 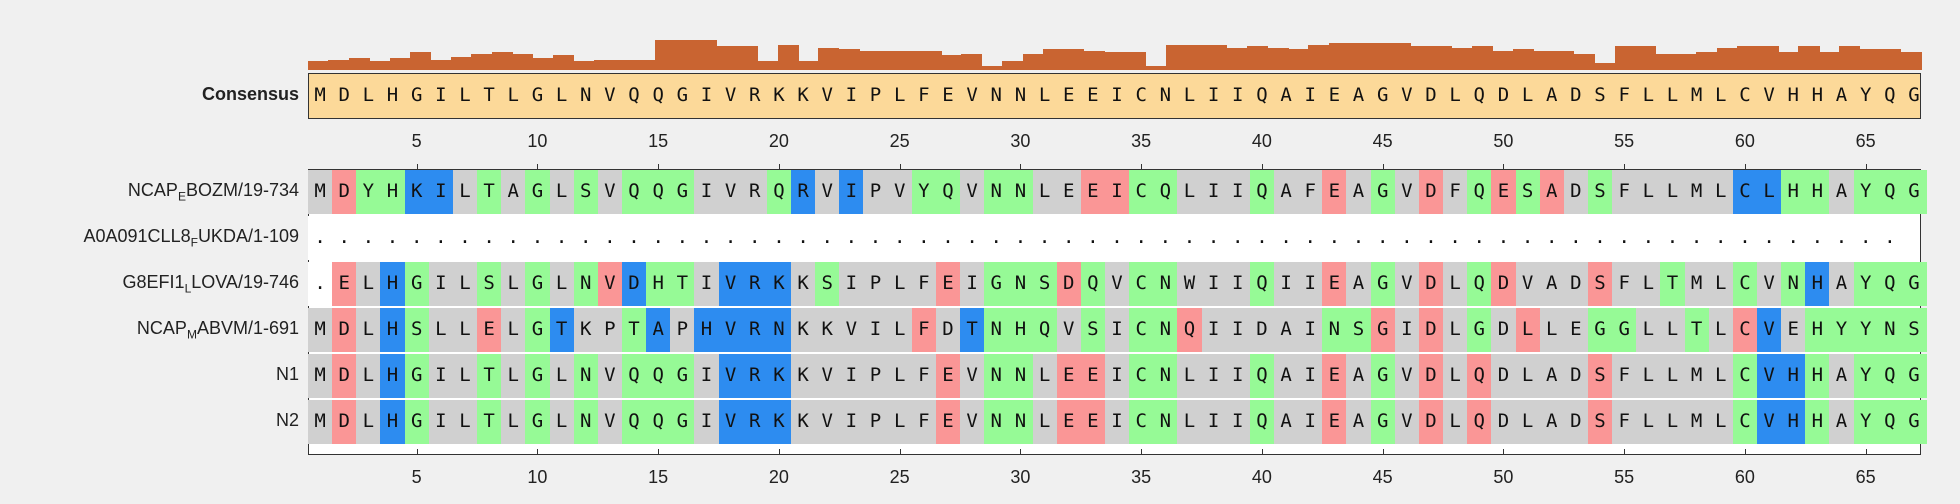 I want to click on consensus-residue: K, so click(x=779, y=95).